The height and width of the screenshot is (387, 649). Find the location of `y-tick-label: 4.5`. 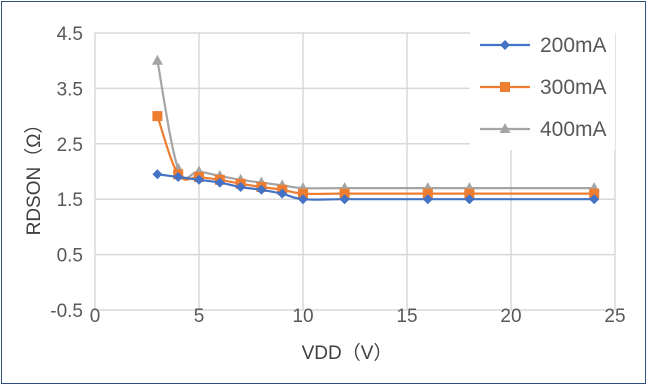

y-tick-label: 4.5 is located at coordinates (70, 34).